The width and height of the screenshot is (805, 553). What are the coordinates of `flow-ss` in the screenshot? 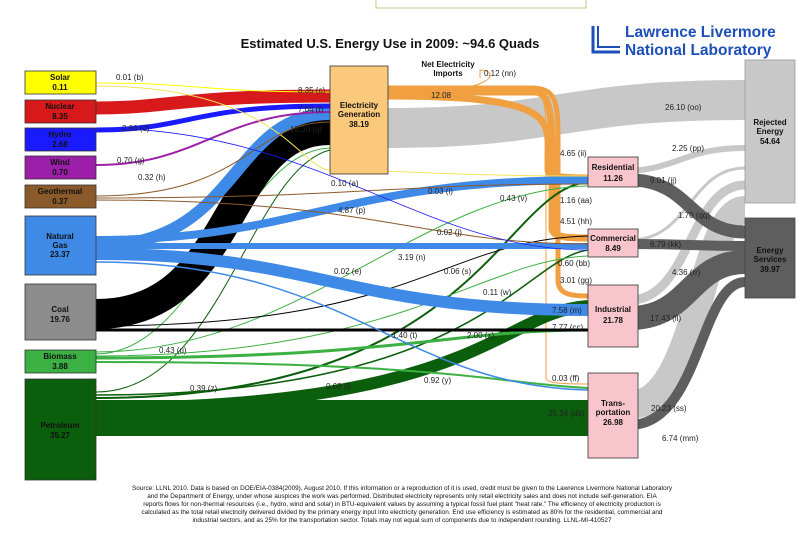 It's located at (688, 307).